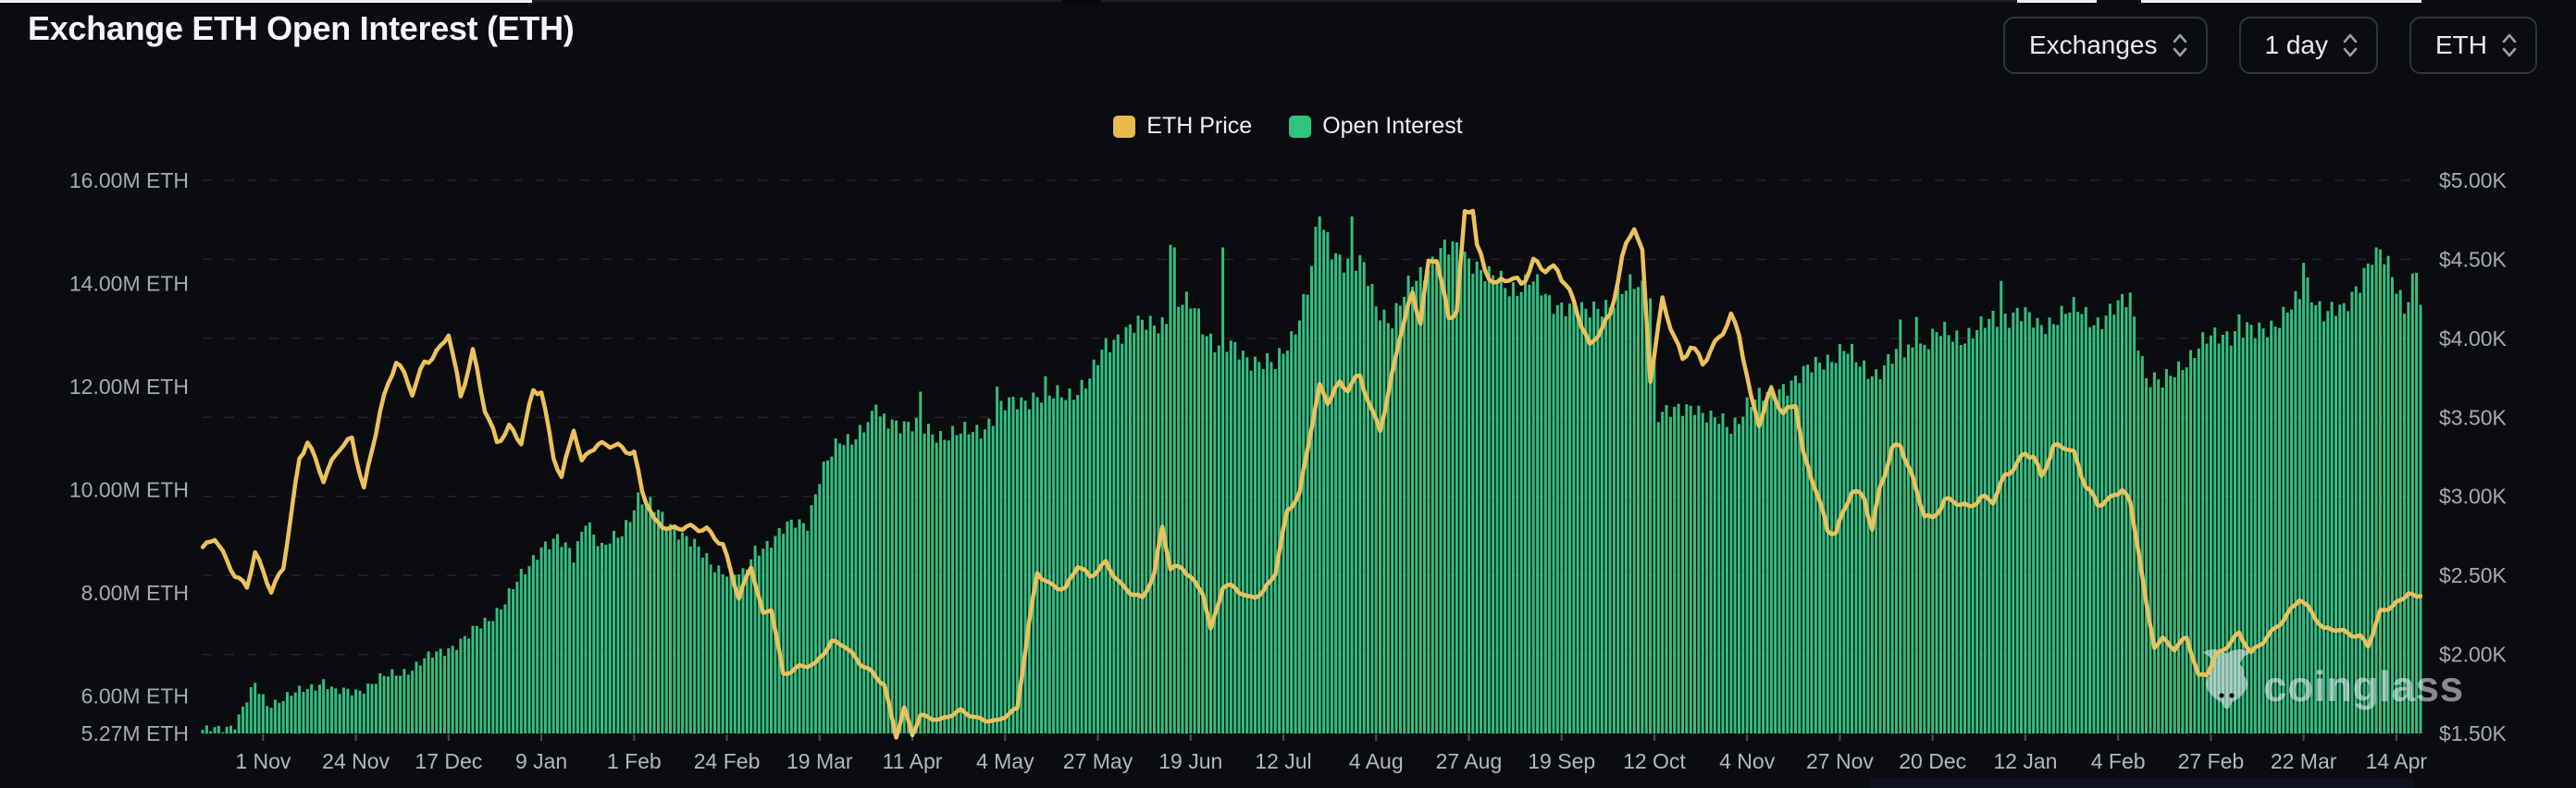 This screenshot has width=2576, height=788. I want to click on currency-dropdown-label: ETH, so click(2461, 45).